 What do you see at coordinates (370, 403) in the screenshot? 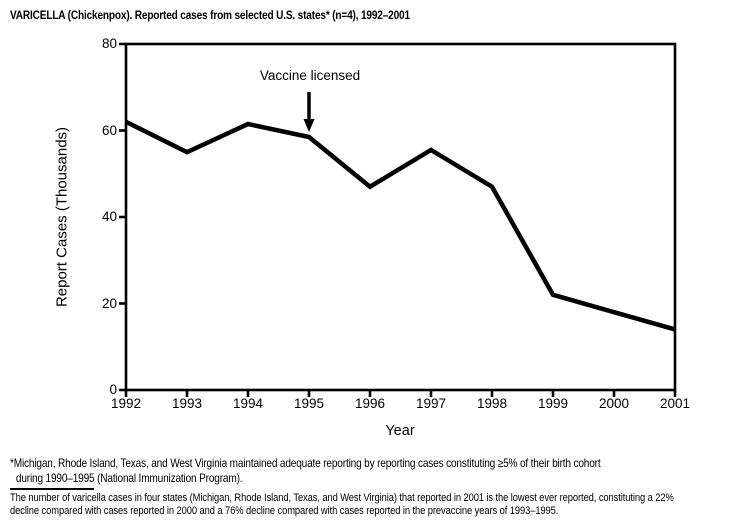
I see `x-tick-label: 1996` at bounding box center [370, 403].